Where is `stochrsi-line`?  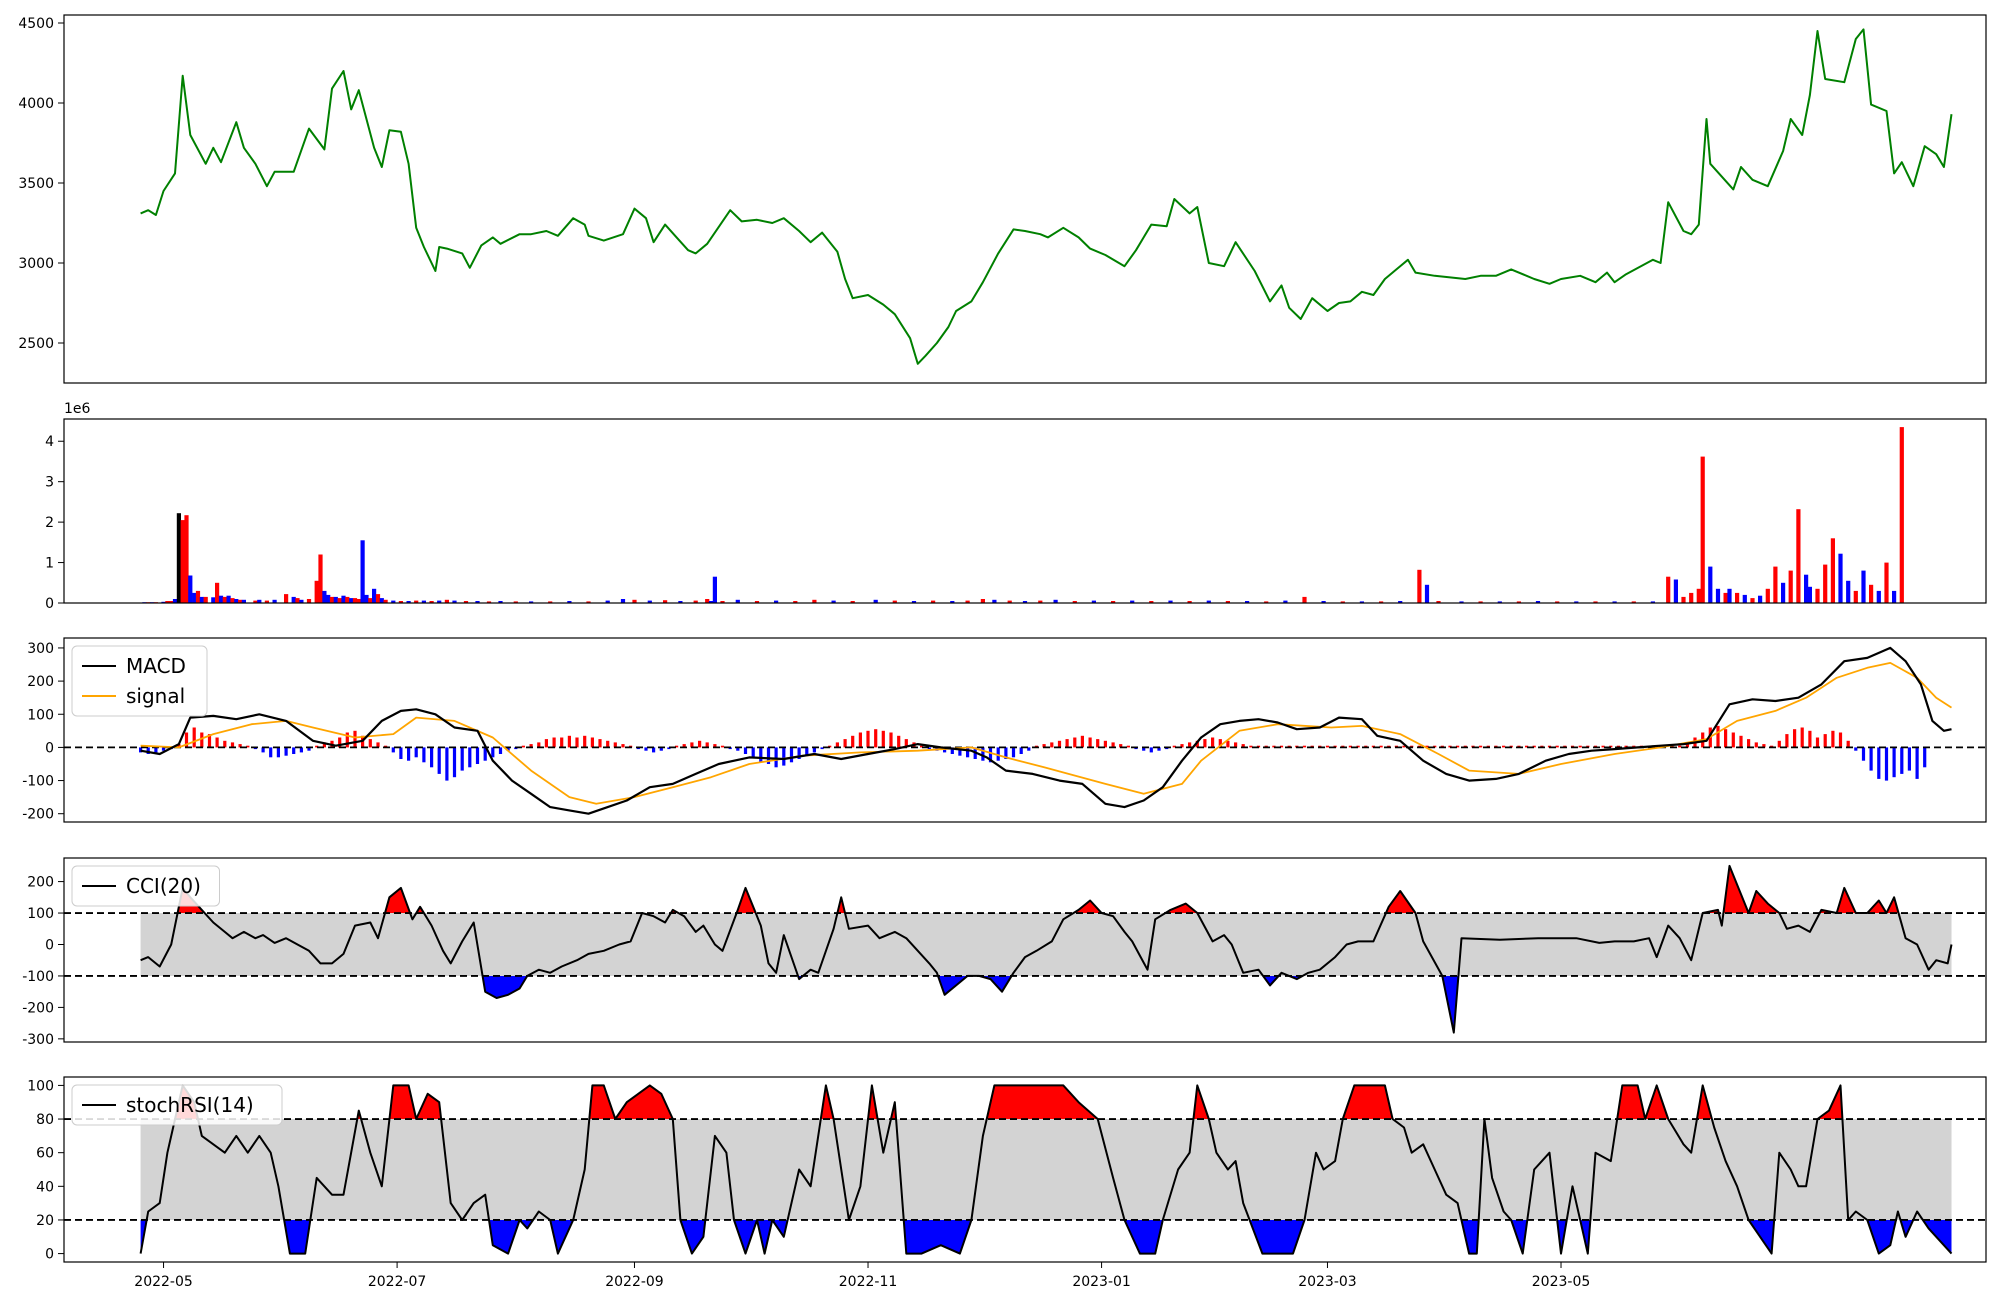
stochrsi-line is located at coordinates (1046, 1169).